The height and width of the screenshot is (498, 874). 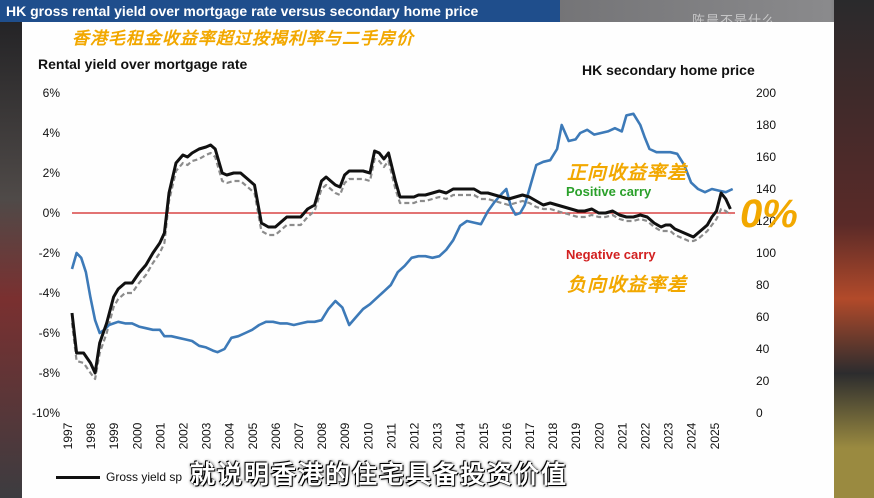 What do you see at coordinates (78, 477) in the screenshot?
I see `legend-line-swatch` at bounding box center [78, 477].